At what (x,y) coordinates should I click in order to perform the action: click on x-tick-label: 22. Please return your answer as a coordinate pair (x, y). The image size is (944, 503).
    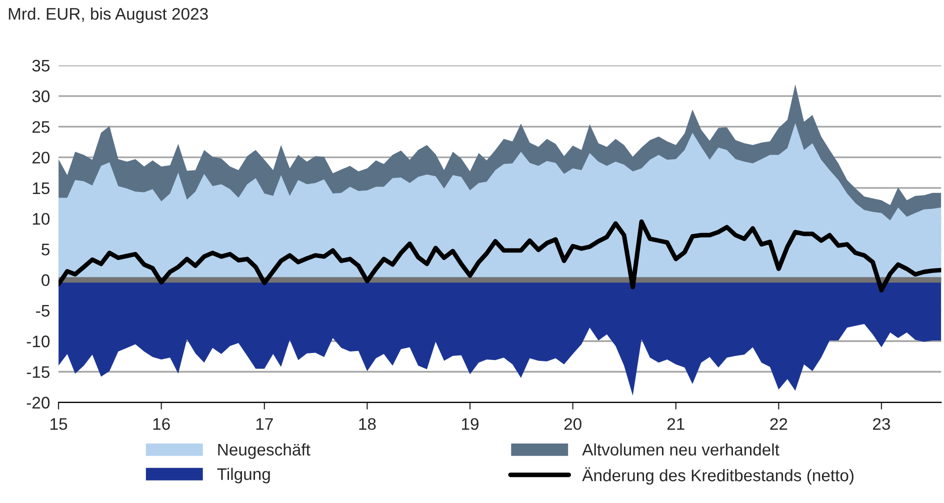
    Looking at the image, I should click on (779, 424).